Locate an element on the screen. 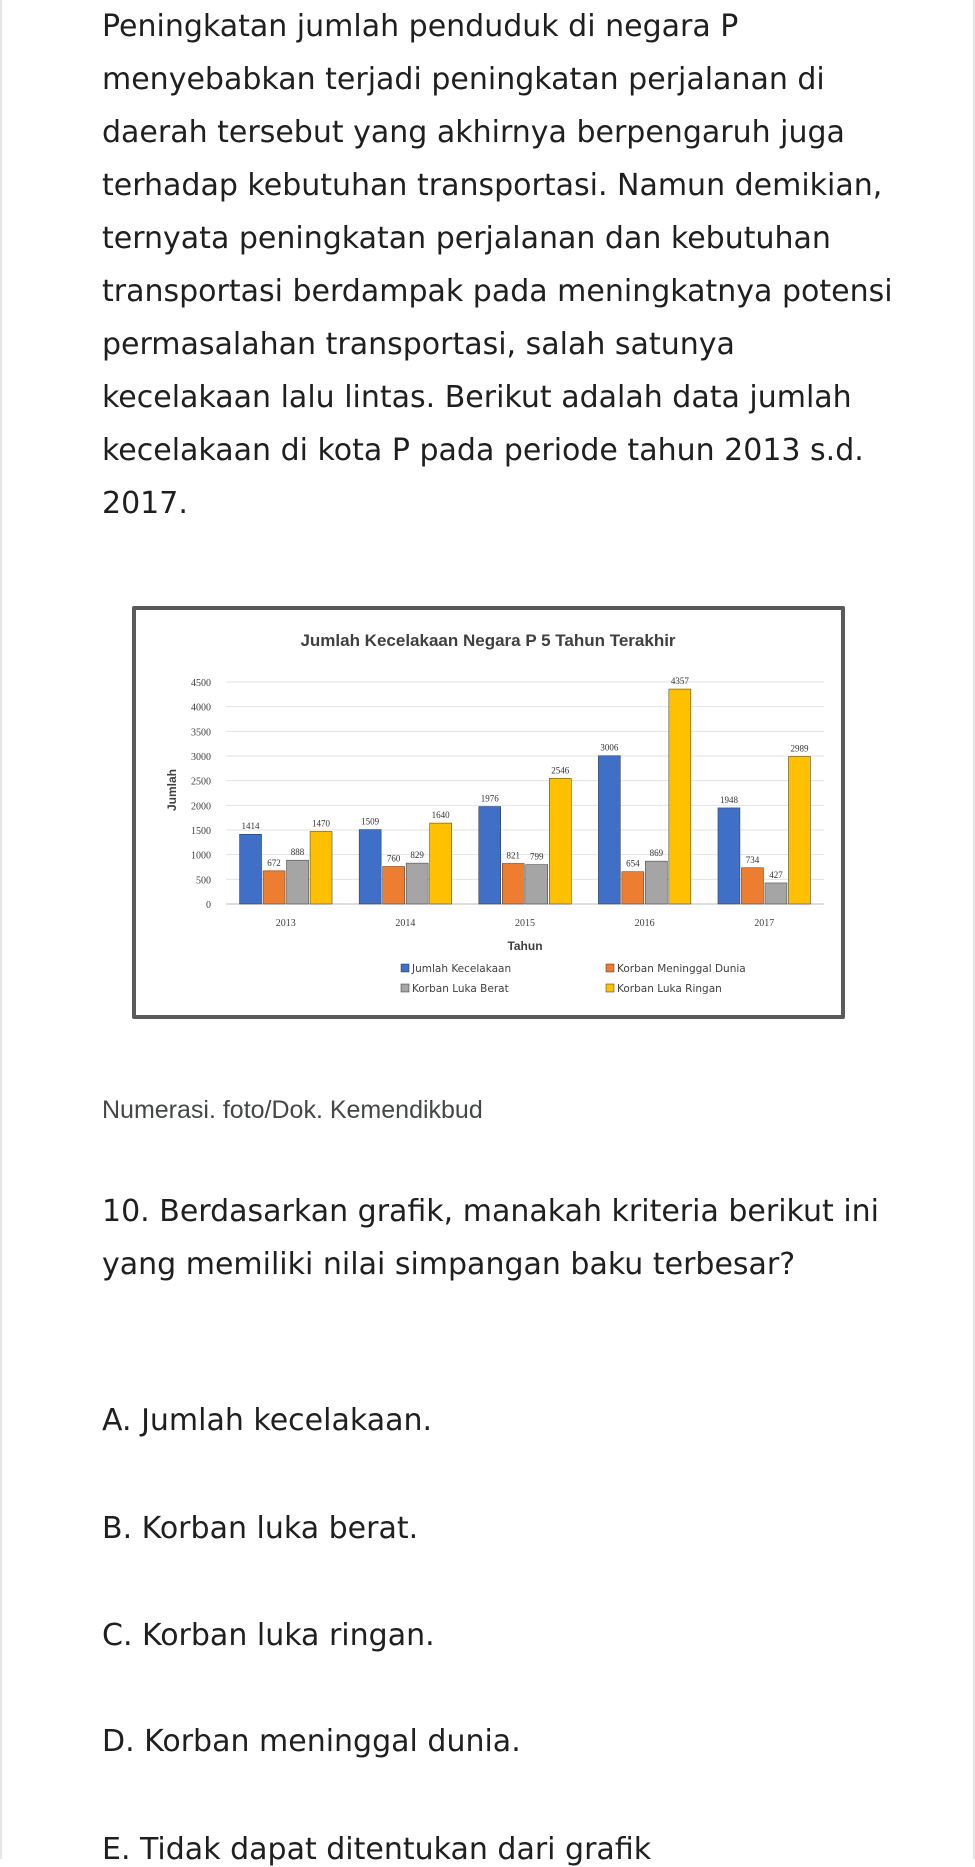  left-edge-divider is located at coordinates (1, 929).